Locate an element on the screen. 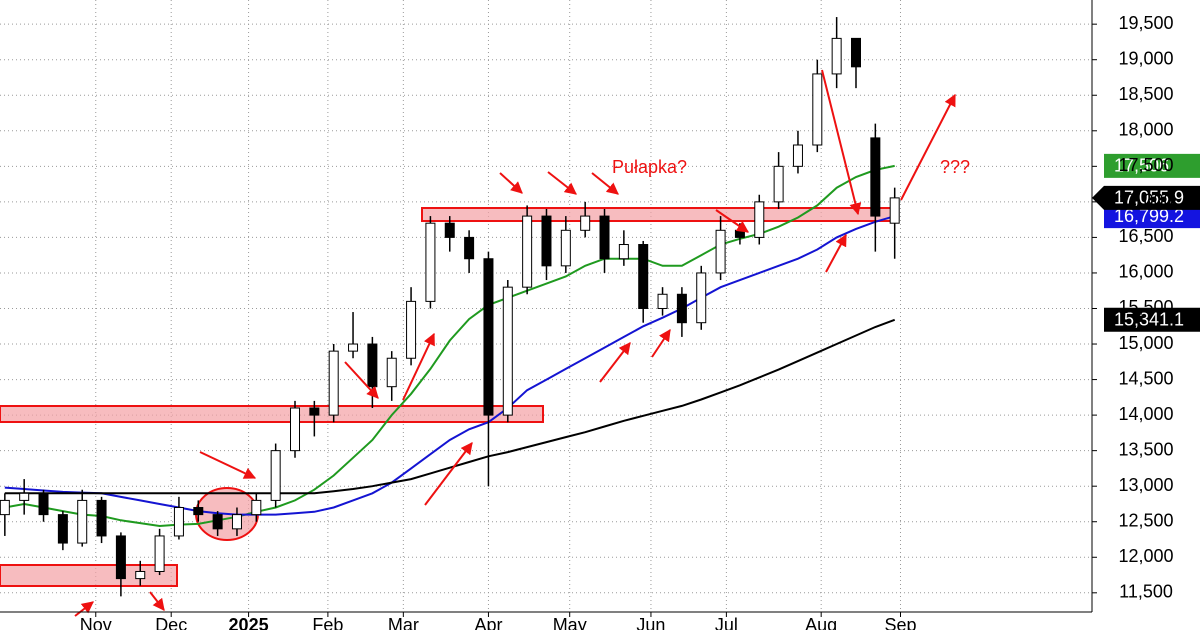 The height and width of the screenshot is (630, 1200). x-tick-label: May is located at coordinates (570, 622).